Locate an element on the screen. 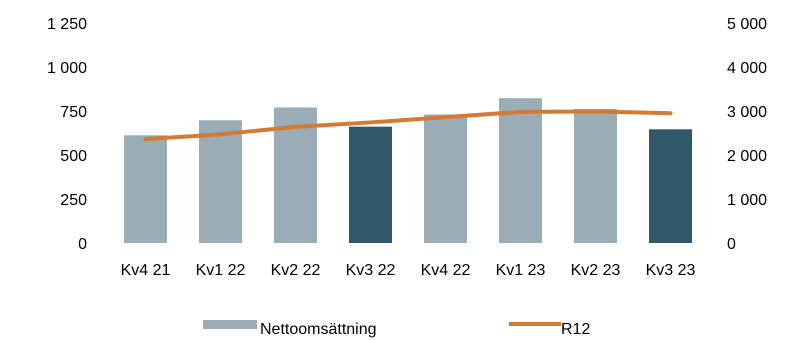  left-tick-label: 250 is located at coordinates (73, 200).